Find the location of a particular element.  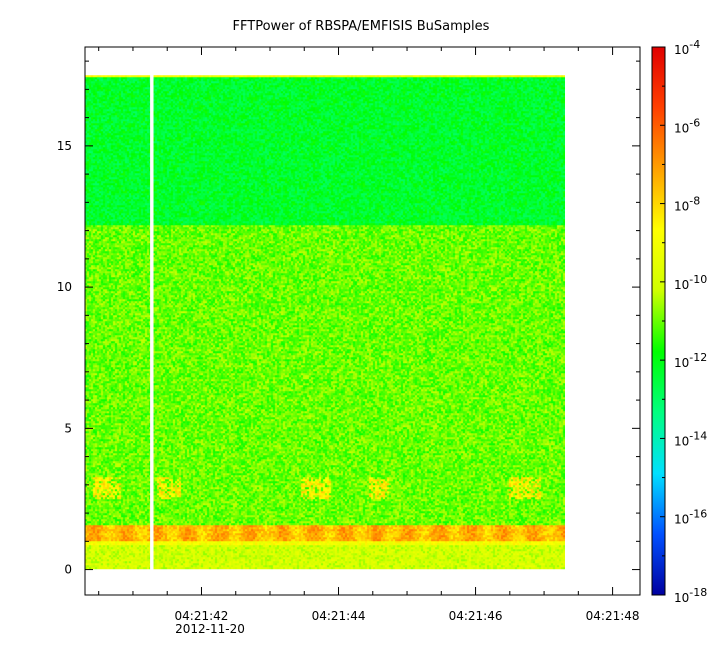

x-tick-label: 04:21:48 is located at coordinates (613, 616).